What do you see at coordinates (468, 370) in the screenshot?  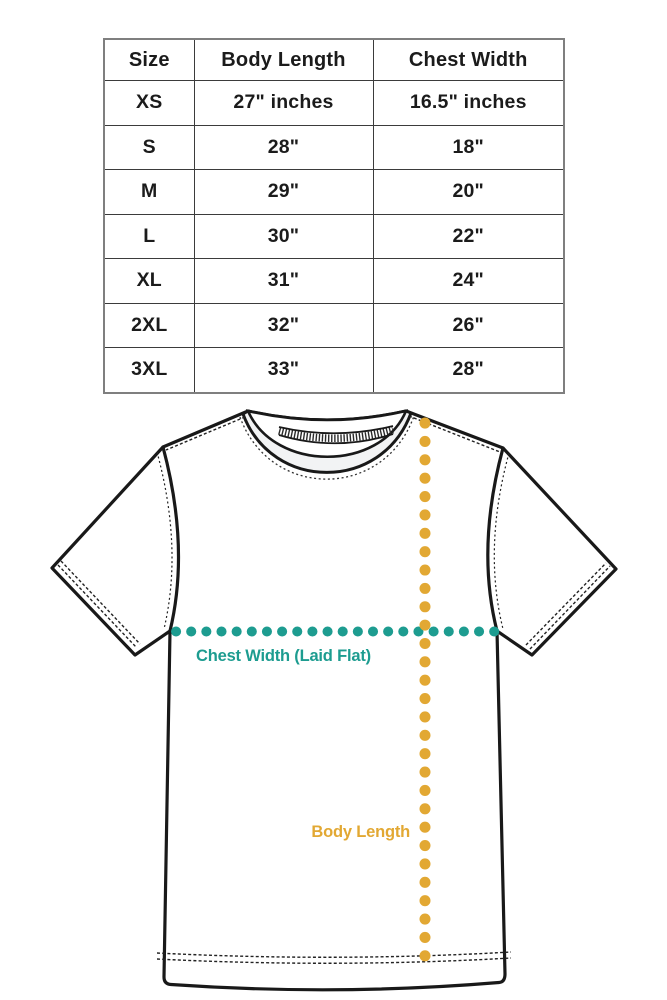 I see `chest-width-cell: 28"` at bounding box center [468, 370].